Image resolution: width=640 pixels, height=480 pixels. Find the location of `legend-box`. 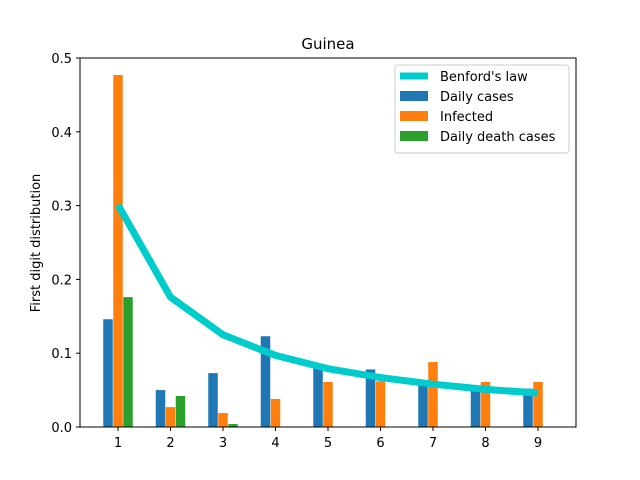

legend-box is located at coordinates (482, 109).